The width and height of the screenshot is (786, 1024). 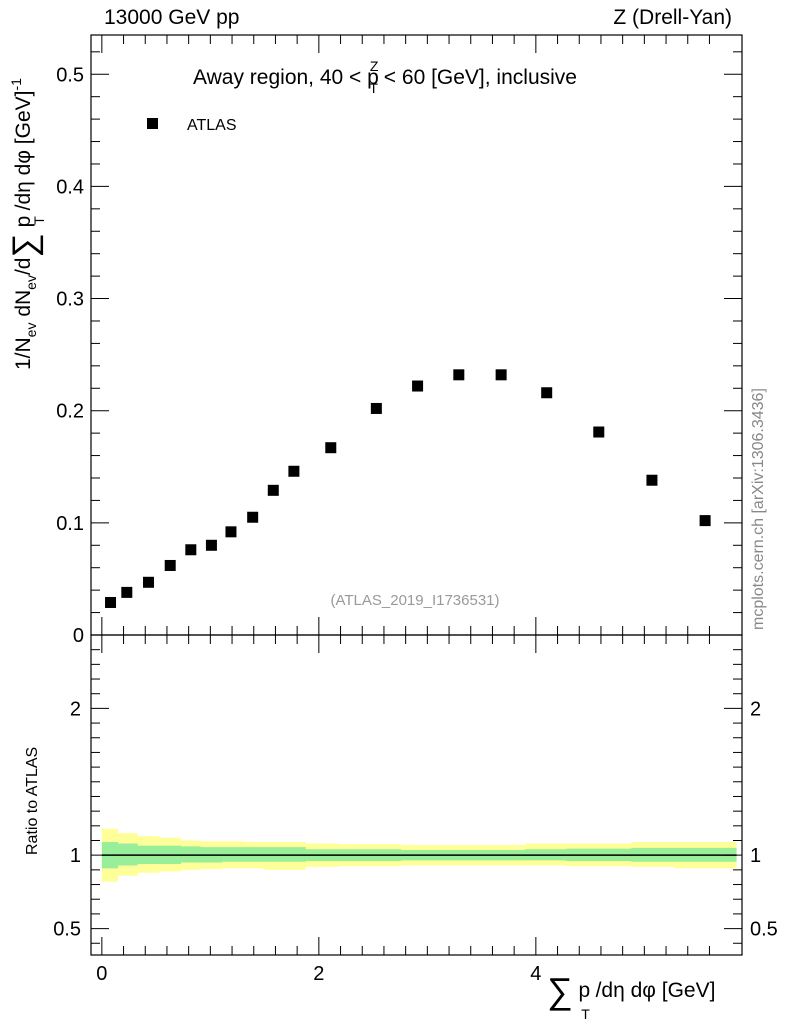 What do you see at coordinates (75, 856) in the screenshot?
I see `ratio-y-tick-label: 1` at bounding box center [75, 856].